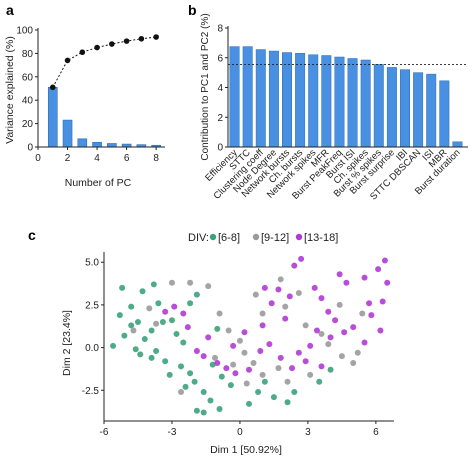 The image size is (474, 459). I want to click on variance-bar-pc4, so click(97, 145).